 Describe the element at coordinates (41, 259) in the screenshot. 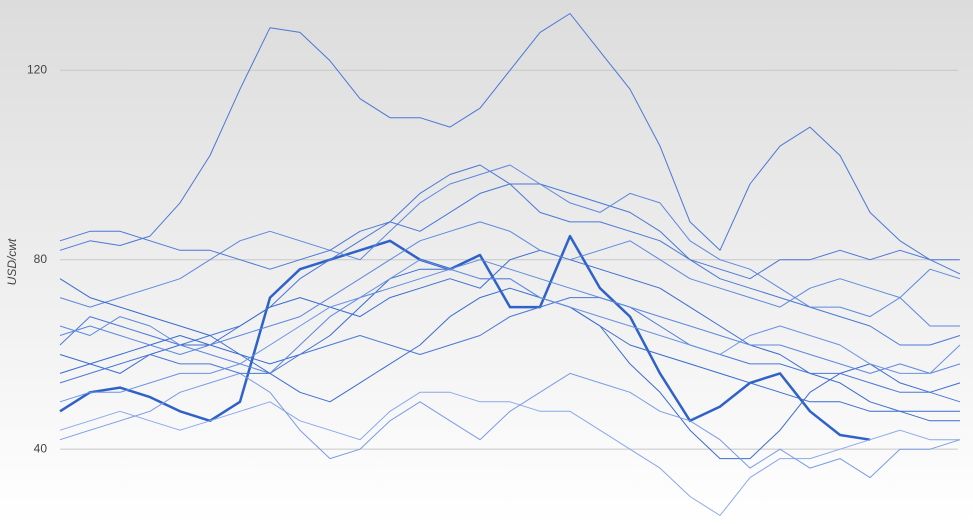

I see `y-tick-label: 80` at that location.